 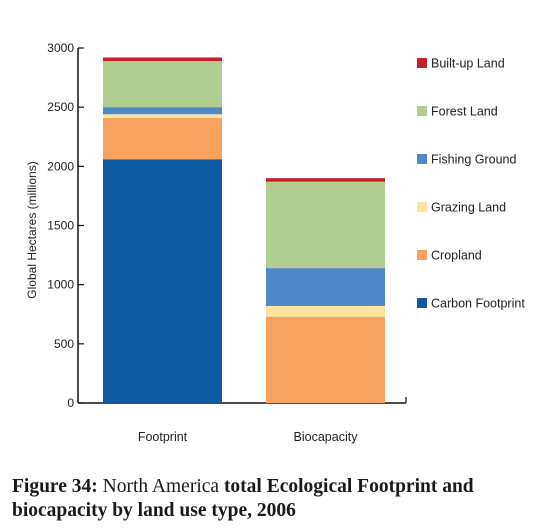 What do you see at coordinates (55, 486) in the screenshot?
I see `figure-label: Figure 34:` at bounding box center [55, 486].